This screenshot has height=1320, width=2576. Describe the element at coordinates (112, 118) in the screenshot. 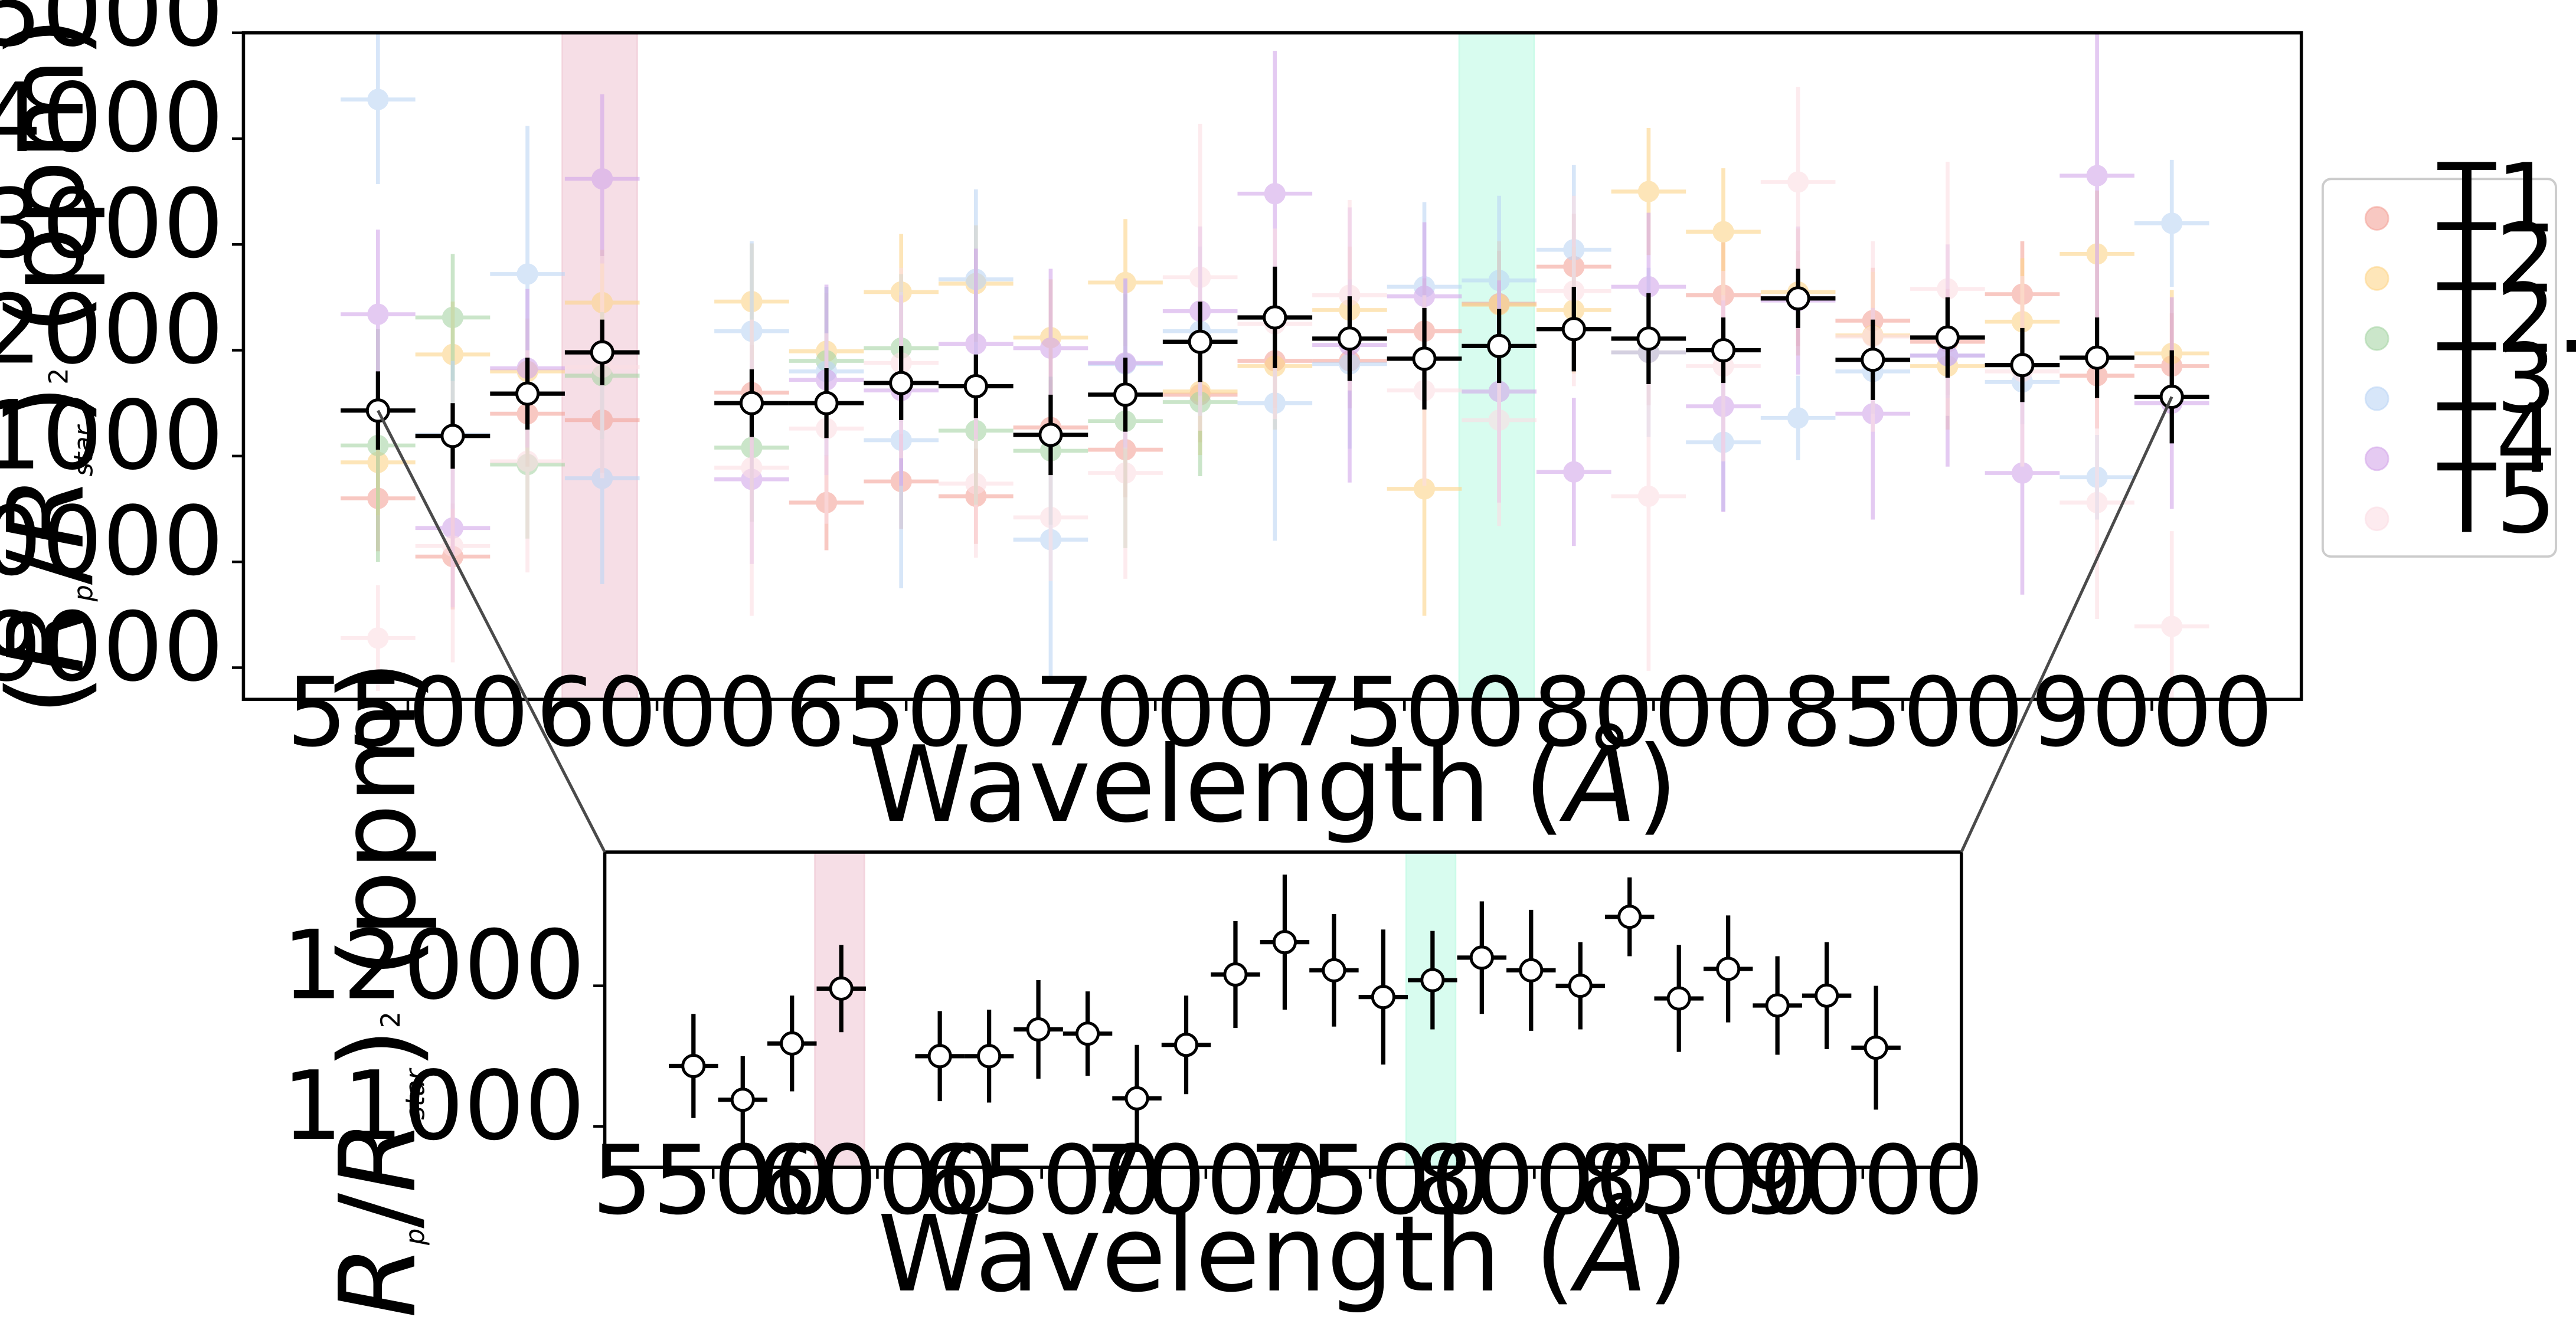

I see `y-tick-label: 14000` at that location.